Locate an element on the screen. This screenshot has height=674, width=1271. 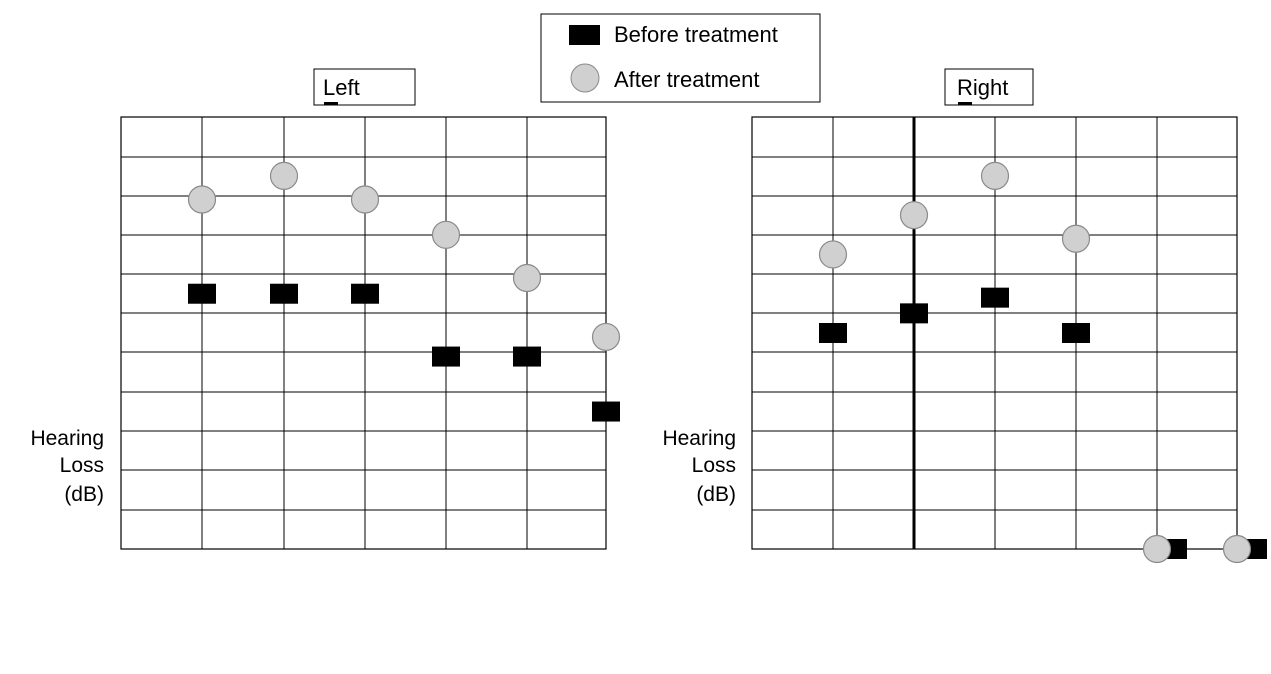
left-title-text: Left is located at coordinates (341, 87).